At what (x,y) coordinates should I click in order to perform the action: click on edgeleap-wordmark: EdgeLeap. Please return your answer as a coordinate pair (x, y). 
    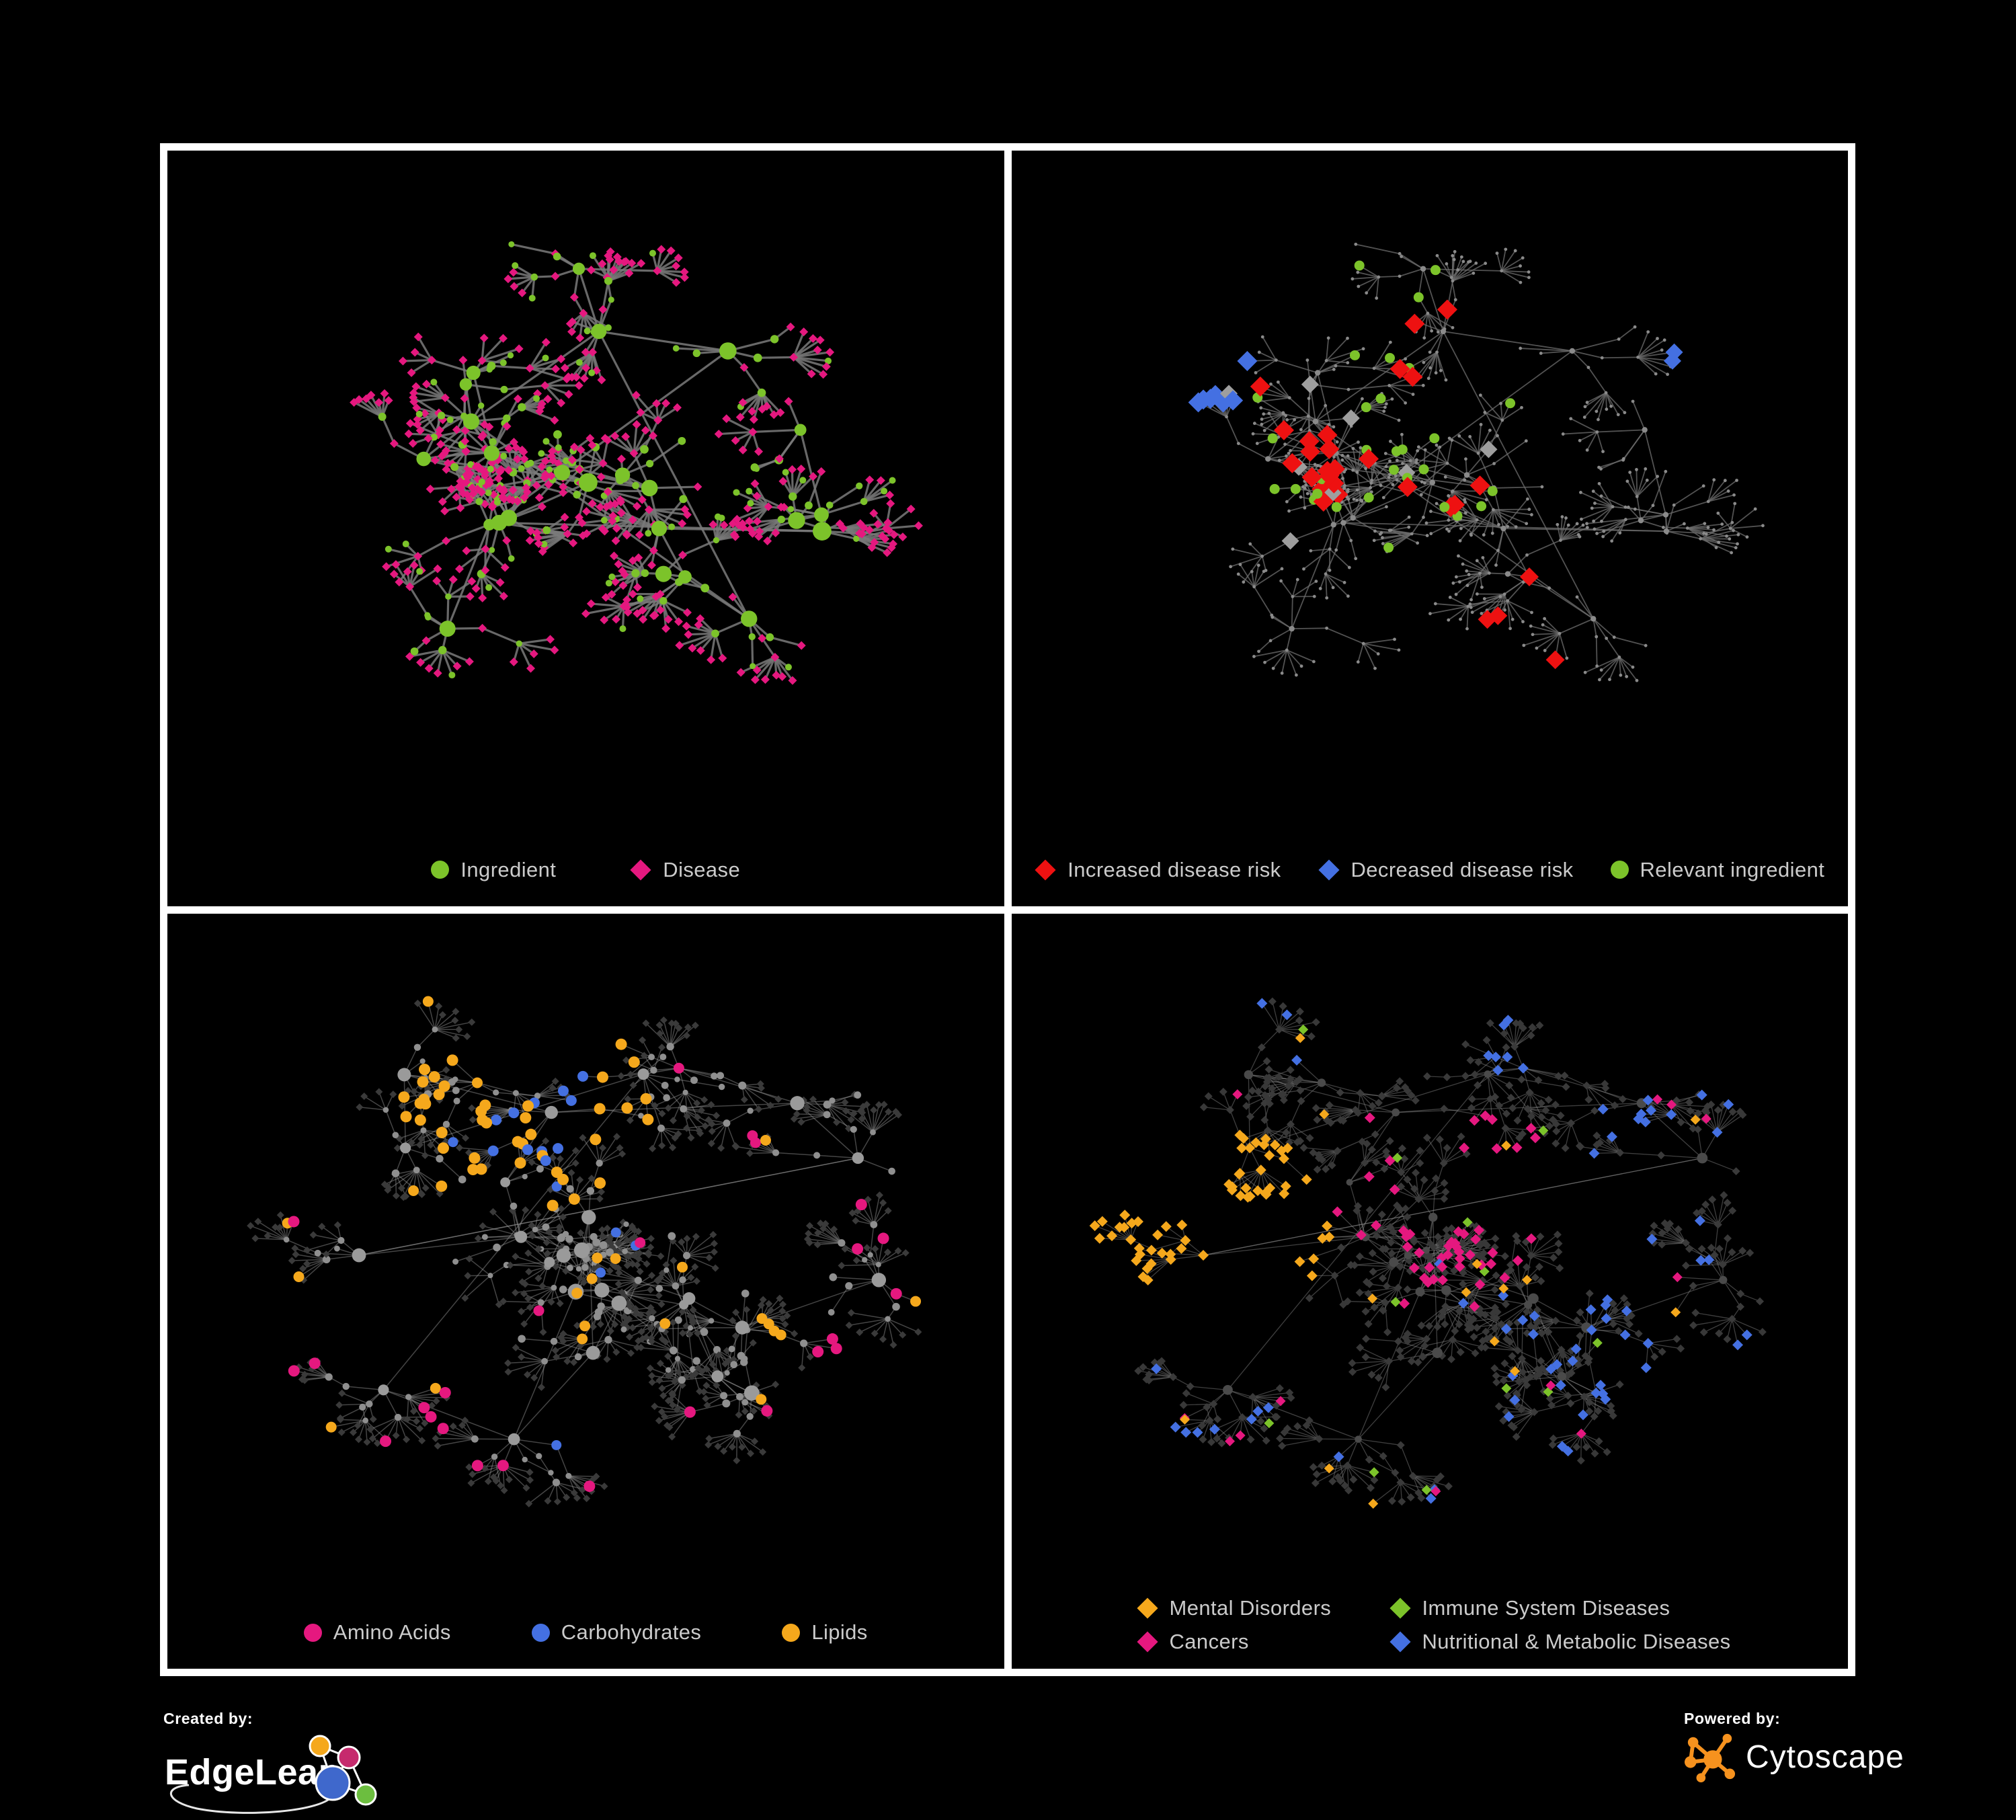
    Looking at the image, I should click on (253, 1772).